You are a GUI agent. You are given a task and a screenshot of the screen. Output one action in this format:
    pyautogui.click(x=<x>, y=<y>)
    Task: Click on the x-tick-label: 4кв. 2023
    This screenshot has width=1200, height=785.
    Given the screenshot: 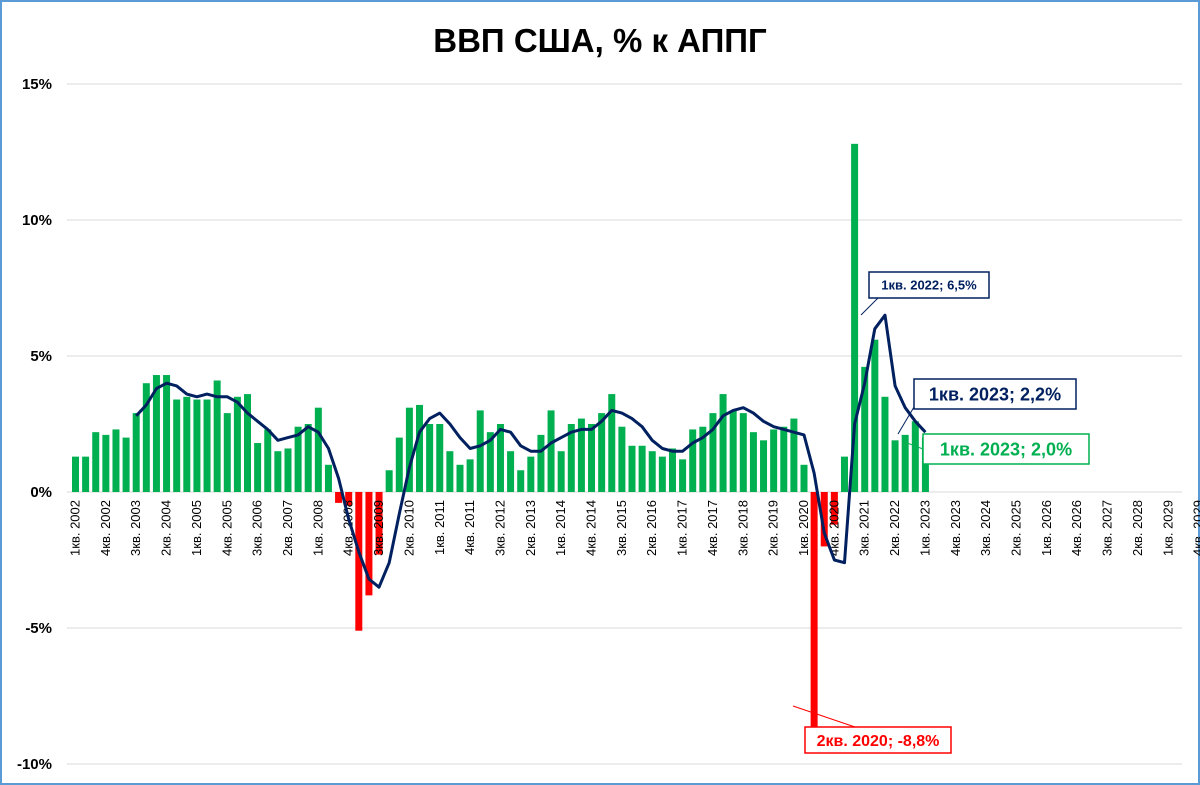 What is the action you would take?
    pyautogui.click(x=955, y=528)
    